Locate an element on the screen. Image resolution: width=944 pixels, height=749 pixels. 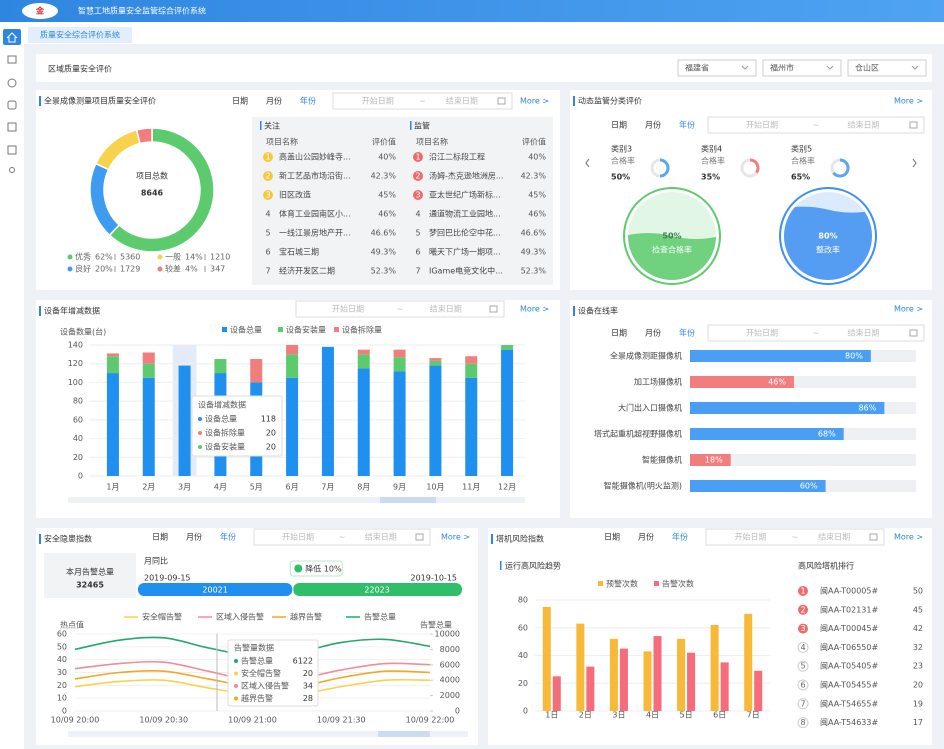
gauge-wave is located at coordinates (828, 243).